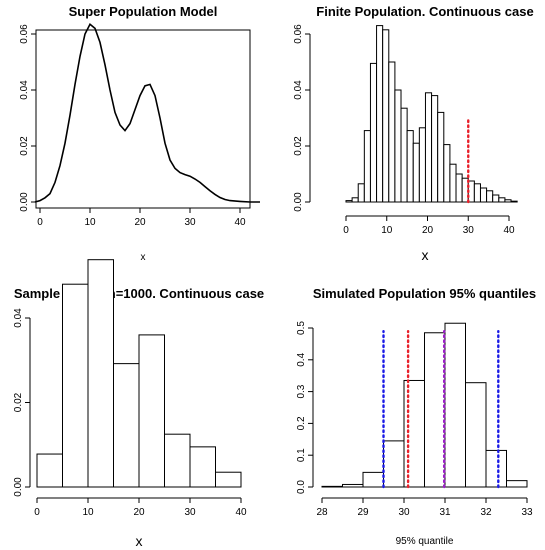 The width and height of the screenshot is (545, 550). I want to click on y-axis: 0.00 0.02 0.04, so click(22, 402).